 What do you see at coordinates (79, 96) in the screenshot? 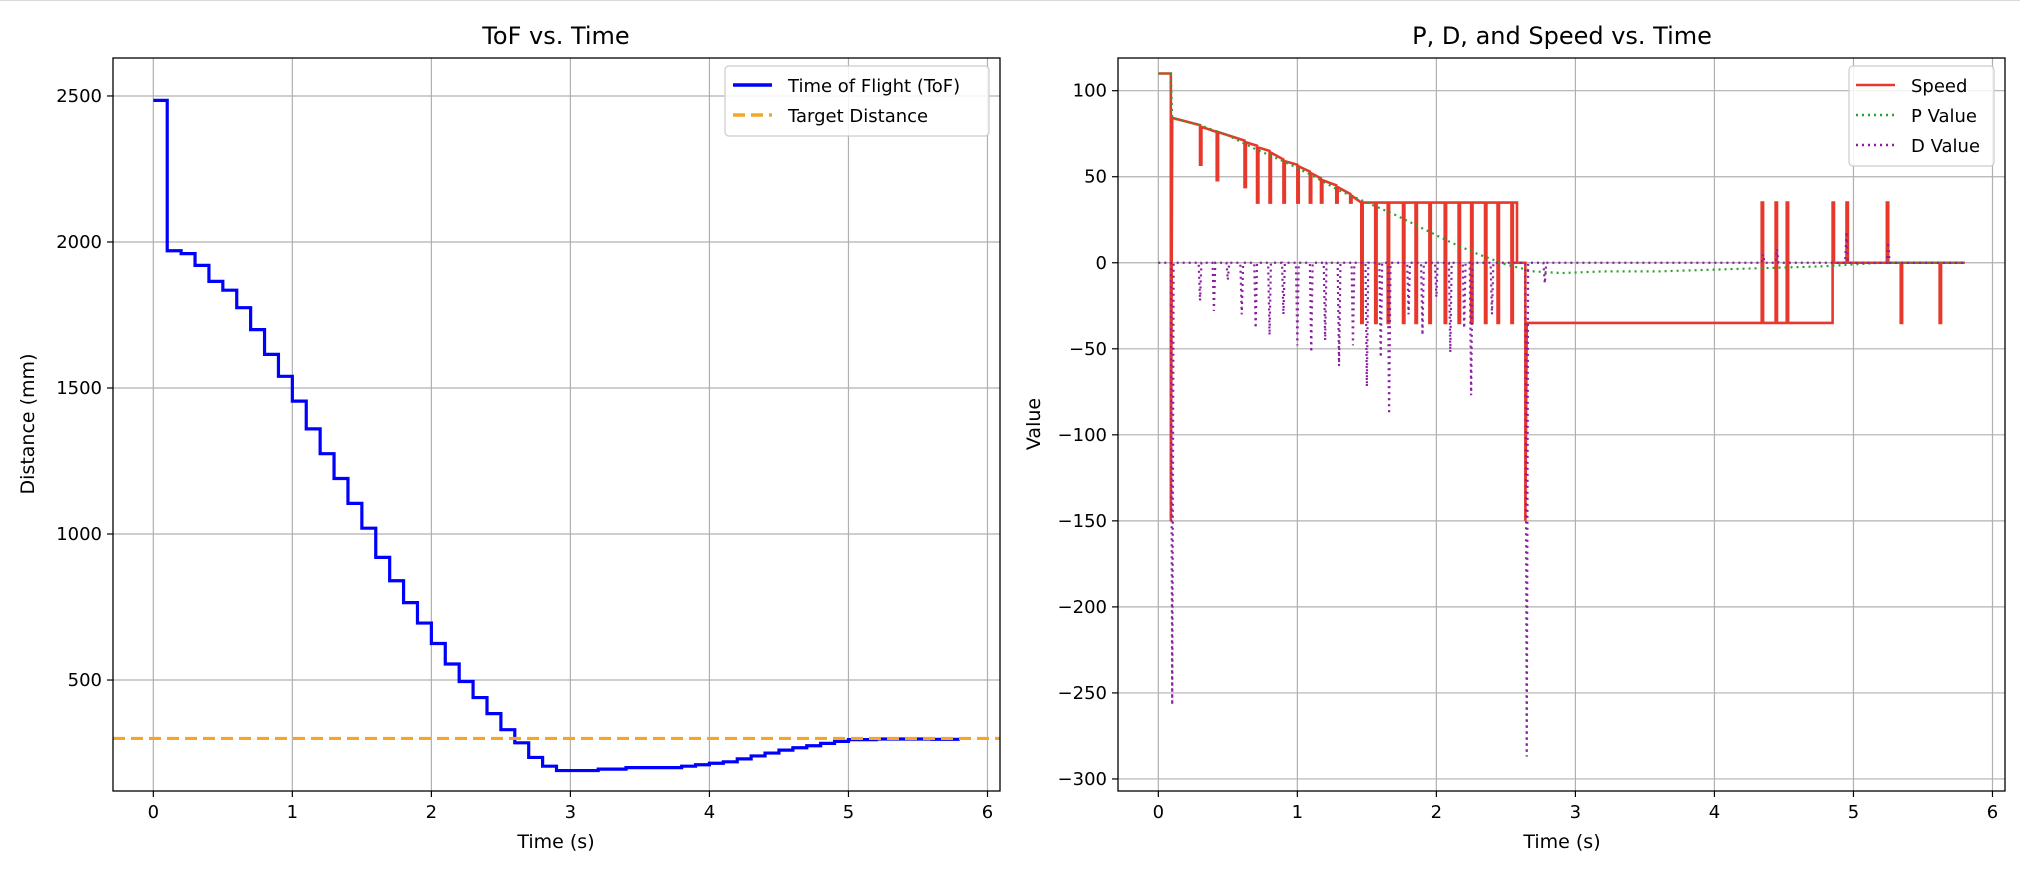
I see `y-tick-label: 2500` at bounding box center [79, 96].